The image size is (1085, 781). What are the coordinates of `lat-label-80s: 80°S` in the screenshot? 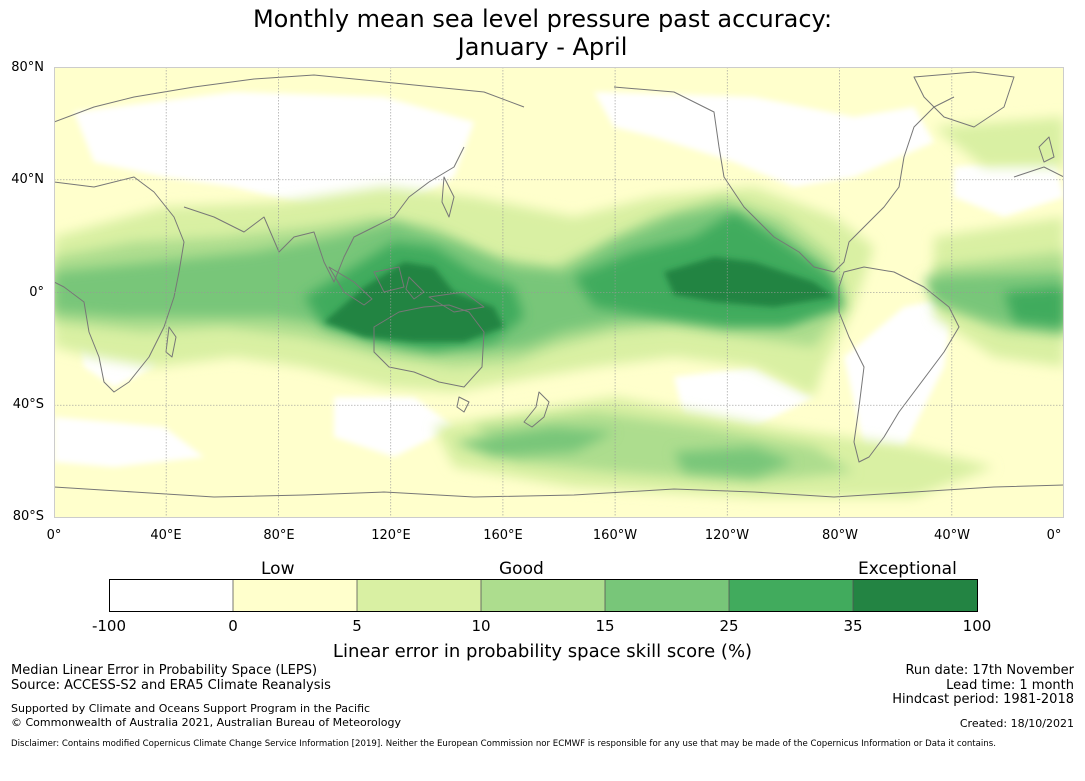 It's located at (28, 516).